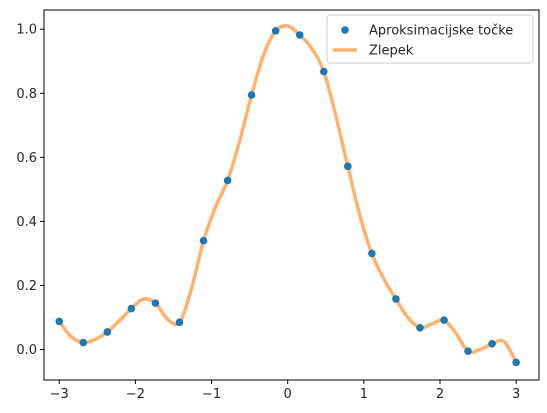 The height and width of the screenshot is (413, 547). Describe the element at coordinates (26, 222) in the screenshot. I see `y-tick-label: 0.4` at that location.